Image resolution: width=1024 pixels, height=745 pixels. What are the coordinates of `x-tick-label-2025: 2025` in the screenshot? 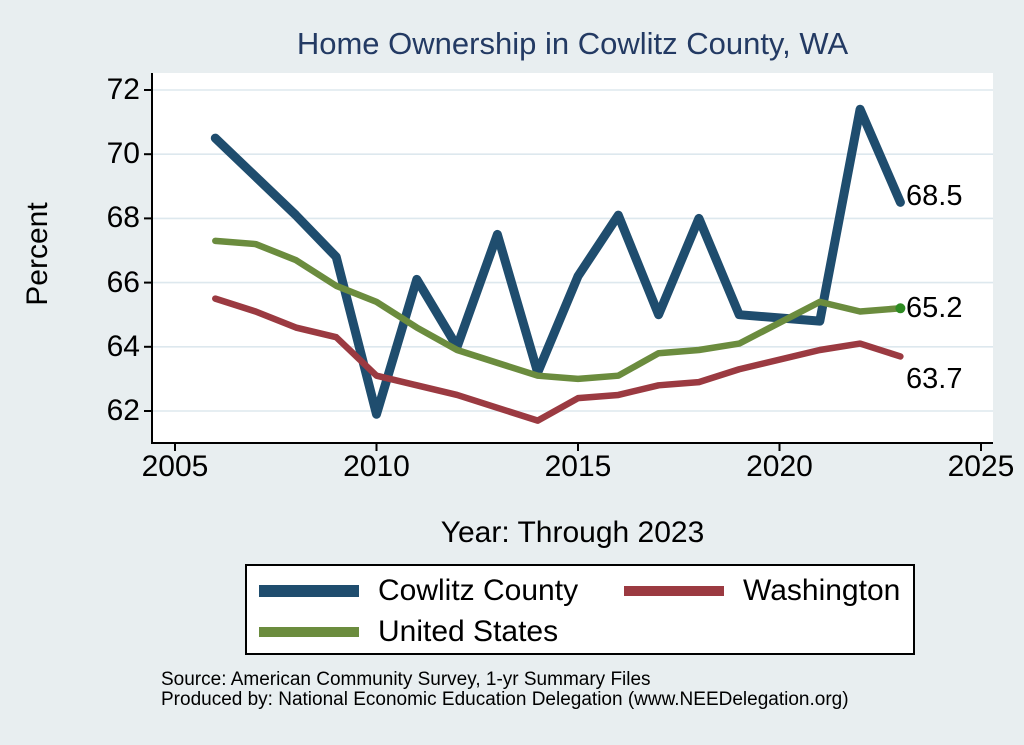 It's located at (981, 466).